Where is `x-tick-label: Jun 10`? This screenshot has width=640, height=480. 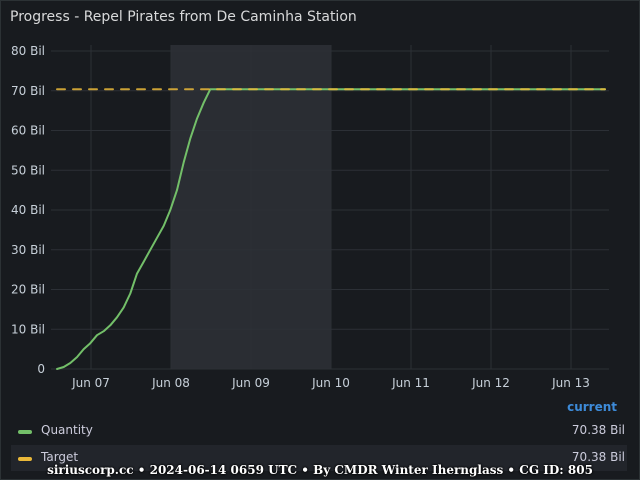
x-tick-label: Jun 10 is located at coordinates (330, 383).